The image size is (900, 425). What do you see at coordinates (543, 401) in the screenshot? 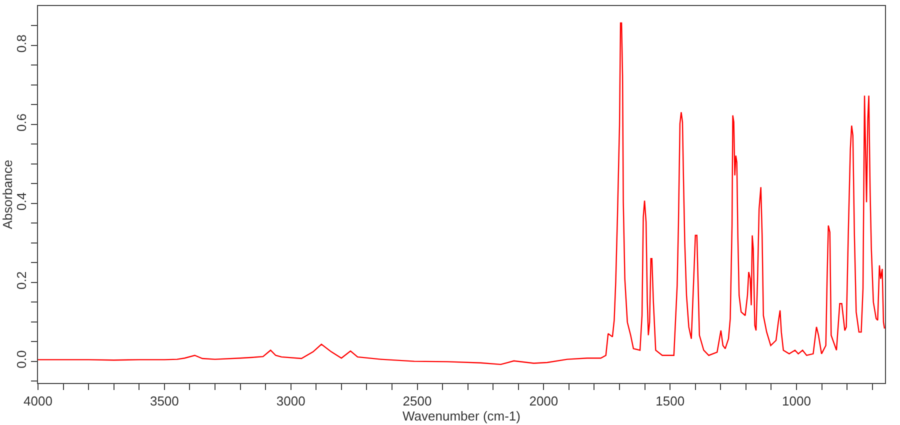
I see `x-tick-label: 2000` at bounding box center [543, 401].